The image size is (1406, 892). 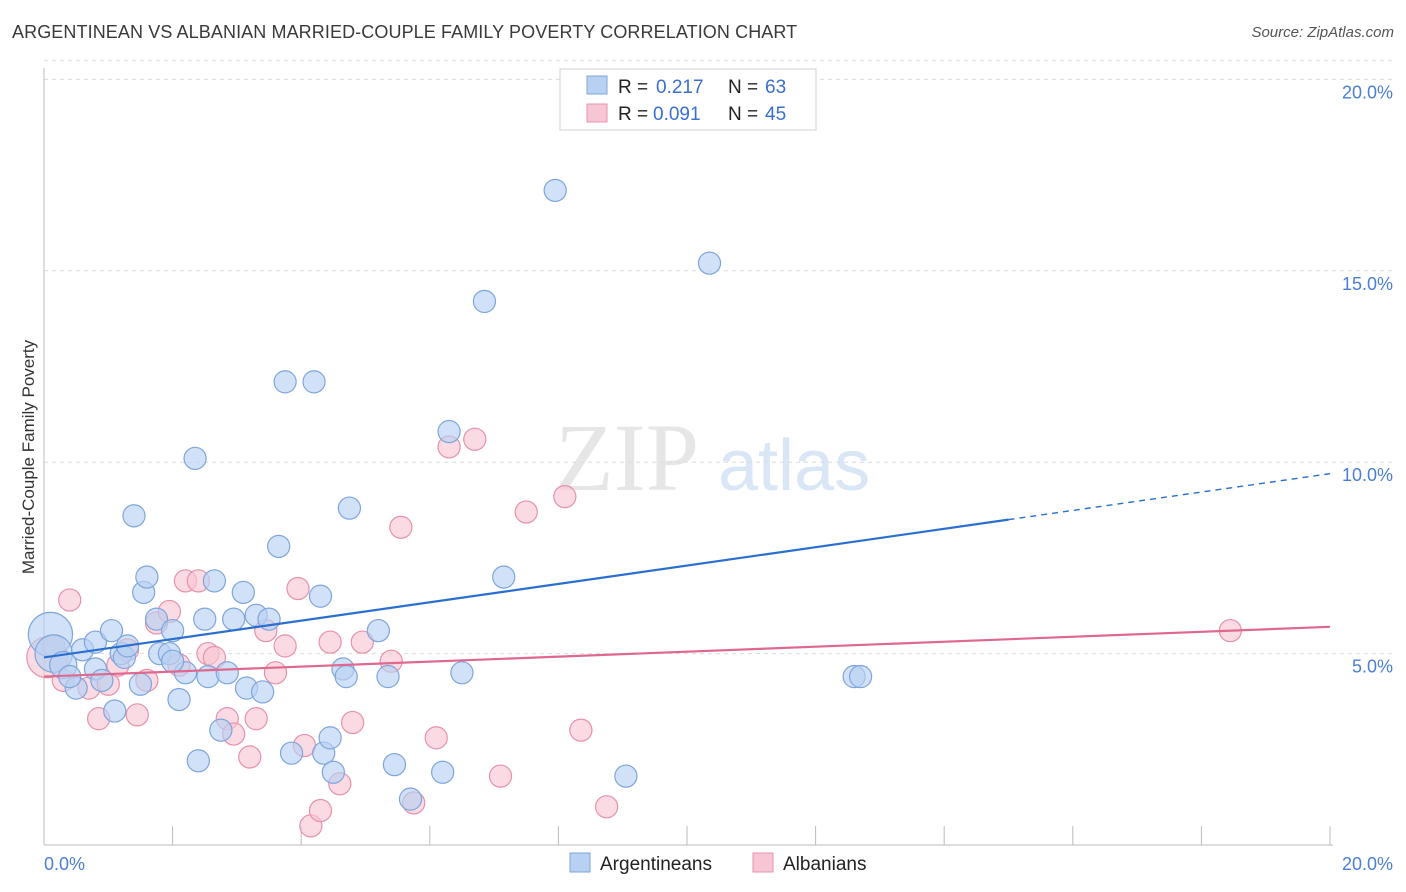 I want to click on watermark-atlas: atlas, so click(x=794, y=466).